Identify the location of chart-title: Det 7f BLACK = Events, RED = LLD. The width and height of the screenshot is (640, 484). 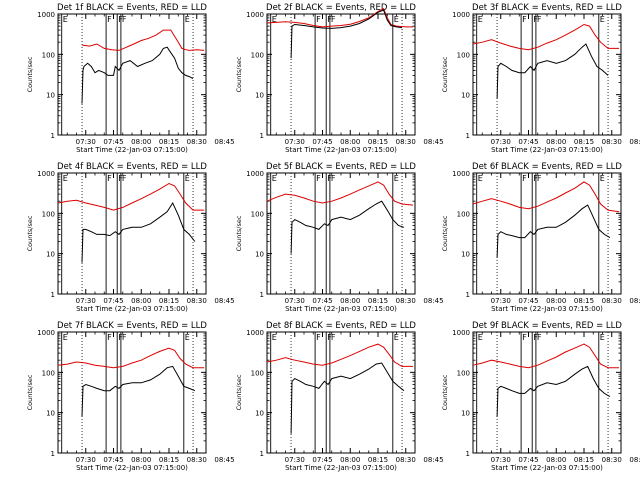
(132, 326).